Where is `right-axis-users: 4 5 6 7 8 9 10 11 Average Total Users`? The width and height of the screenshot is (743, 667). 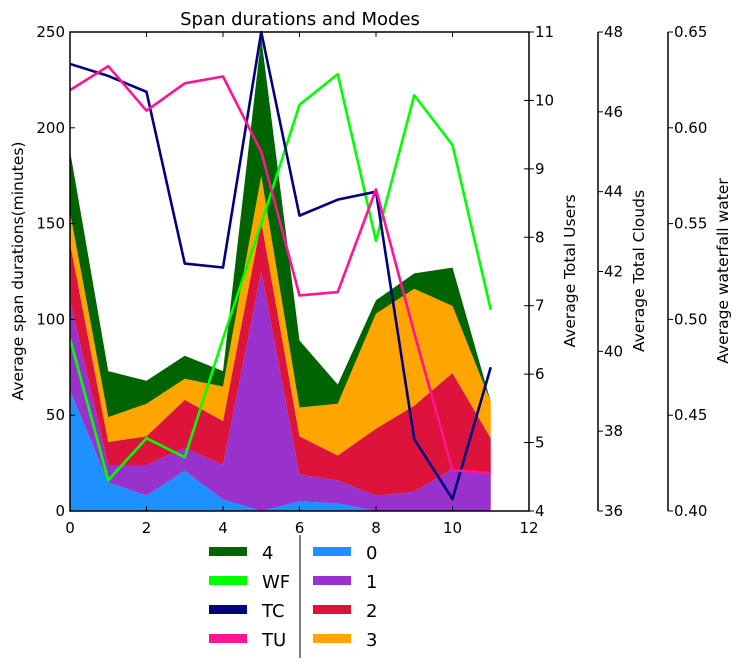 right-axis-users: 4 5 6 7 8 9 10 11 Average Total Users is located at coordinates (551, 271).